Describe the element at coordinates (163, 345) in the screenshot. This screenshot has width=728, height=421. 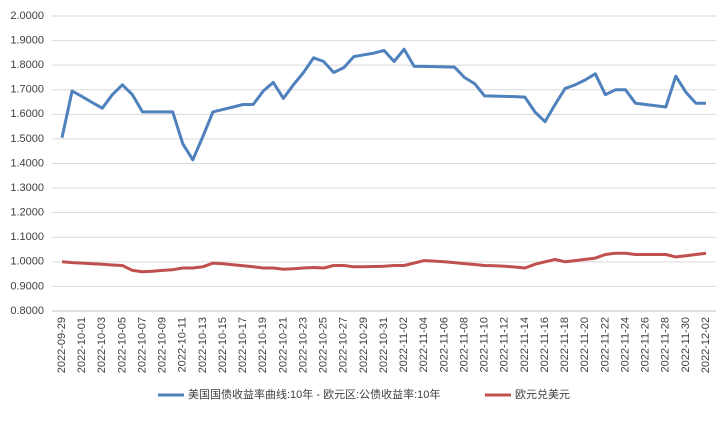
I see `x-tick-label: 2022-10-09` at that location.